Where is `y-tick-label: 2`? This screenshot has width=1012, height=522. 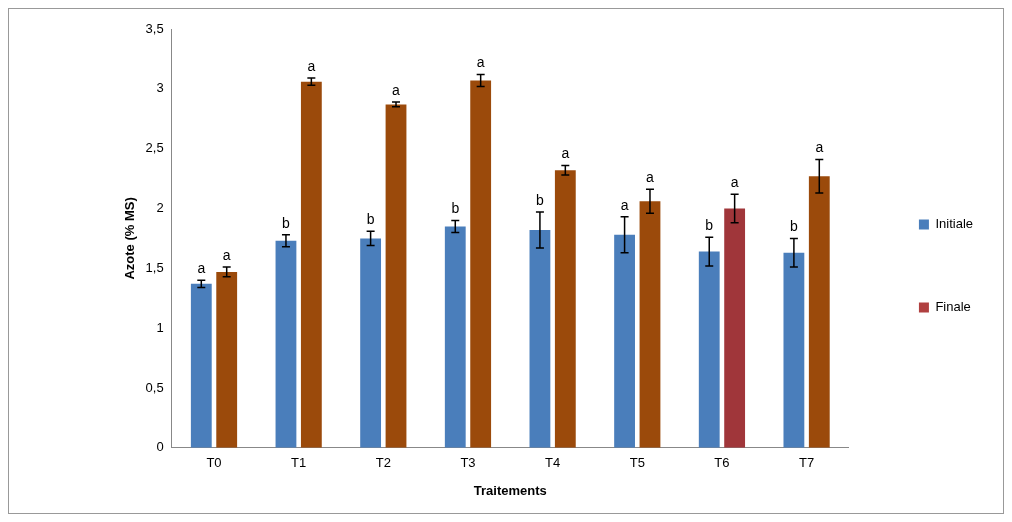 y-tick-label: 2 is located at coordinates (160, 208).